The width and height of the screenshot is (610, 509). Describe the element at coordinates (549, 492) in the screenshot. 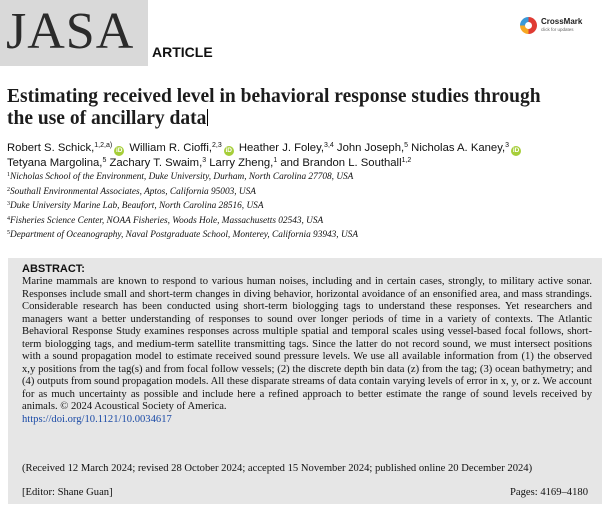

I see `page-range: Pages: 4169–4180` at that location.